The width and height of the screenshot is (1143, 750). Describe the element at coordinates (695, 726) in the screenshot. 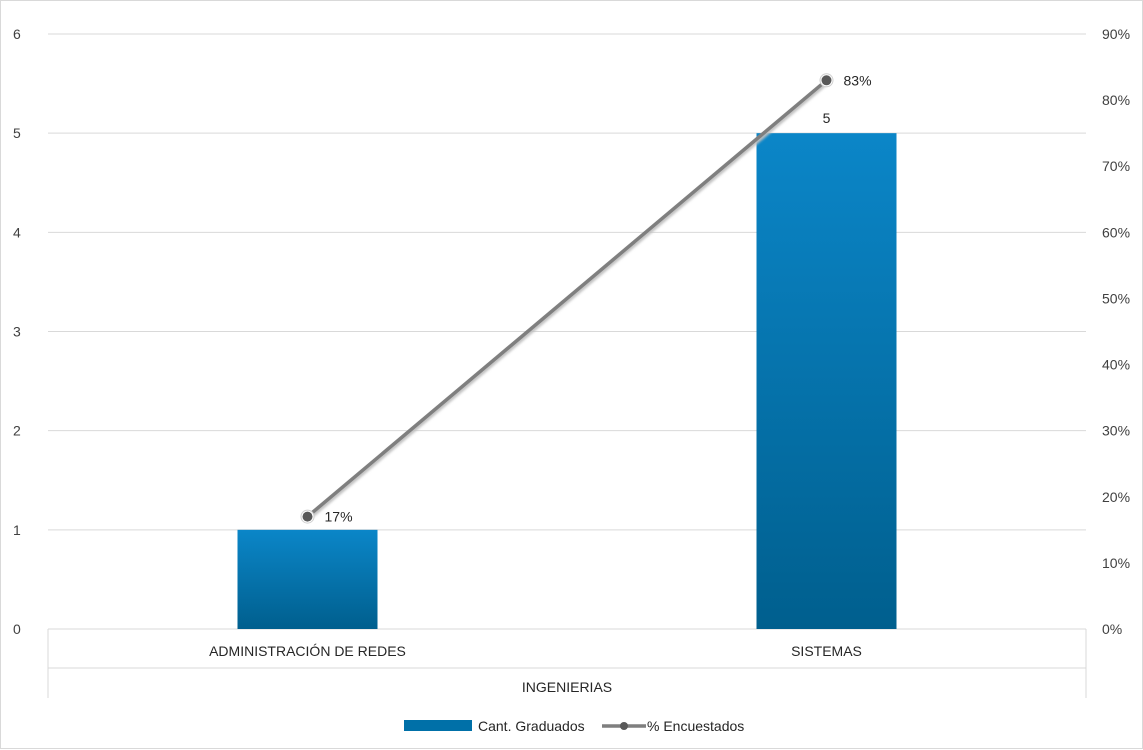

I see `legend-line-label: % Encuestados` at that location.